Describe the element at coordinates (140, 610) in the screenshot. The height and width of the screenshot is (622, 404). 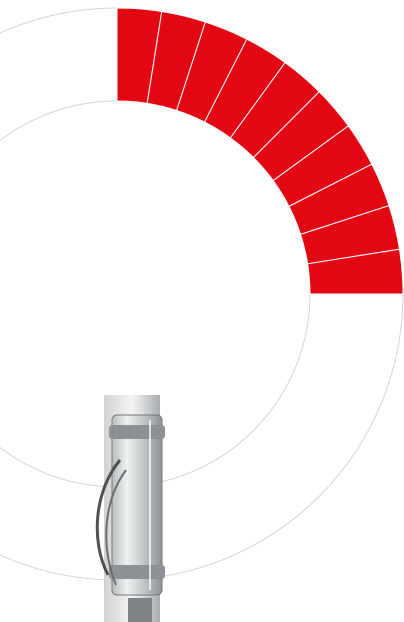
I see `antenna-connector` at that location.